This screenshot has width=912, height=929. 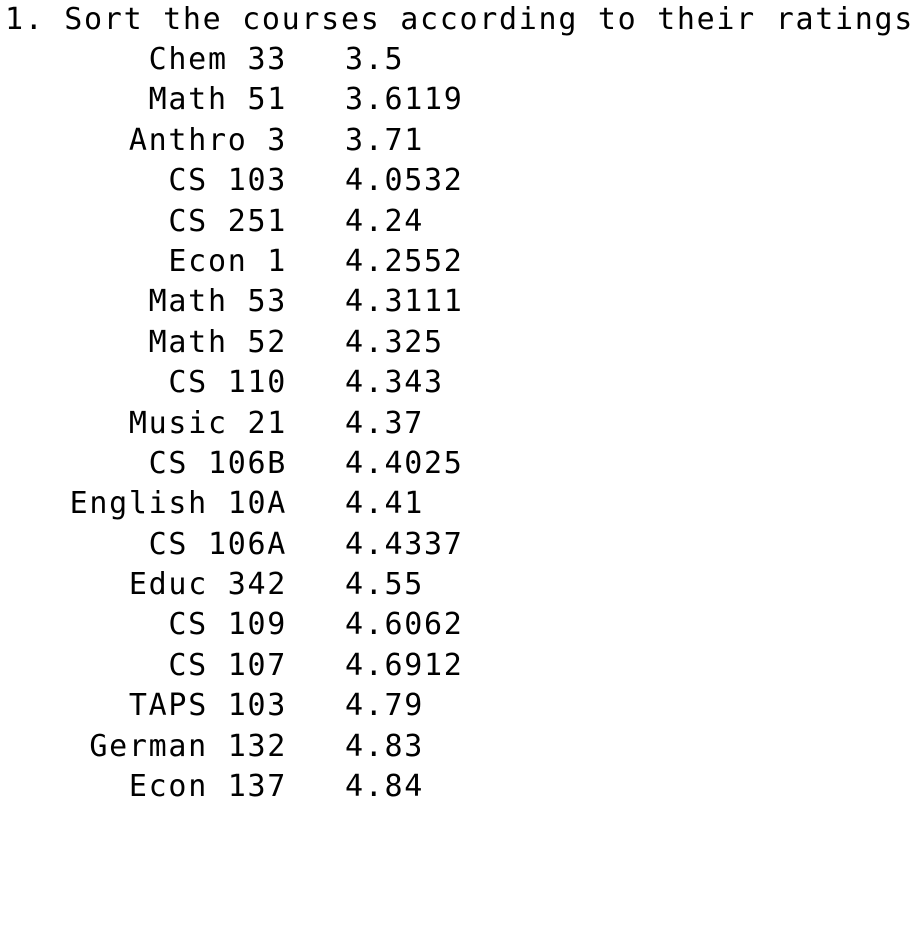 I want to click on course-name: English 10A, so click(x=178, y=504).